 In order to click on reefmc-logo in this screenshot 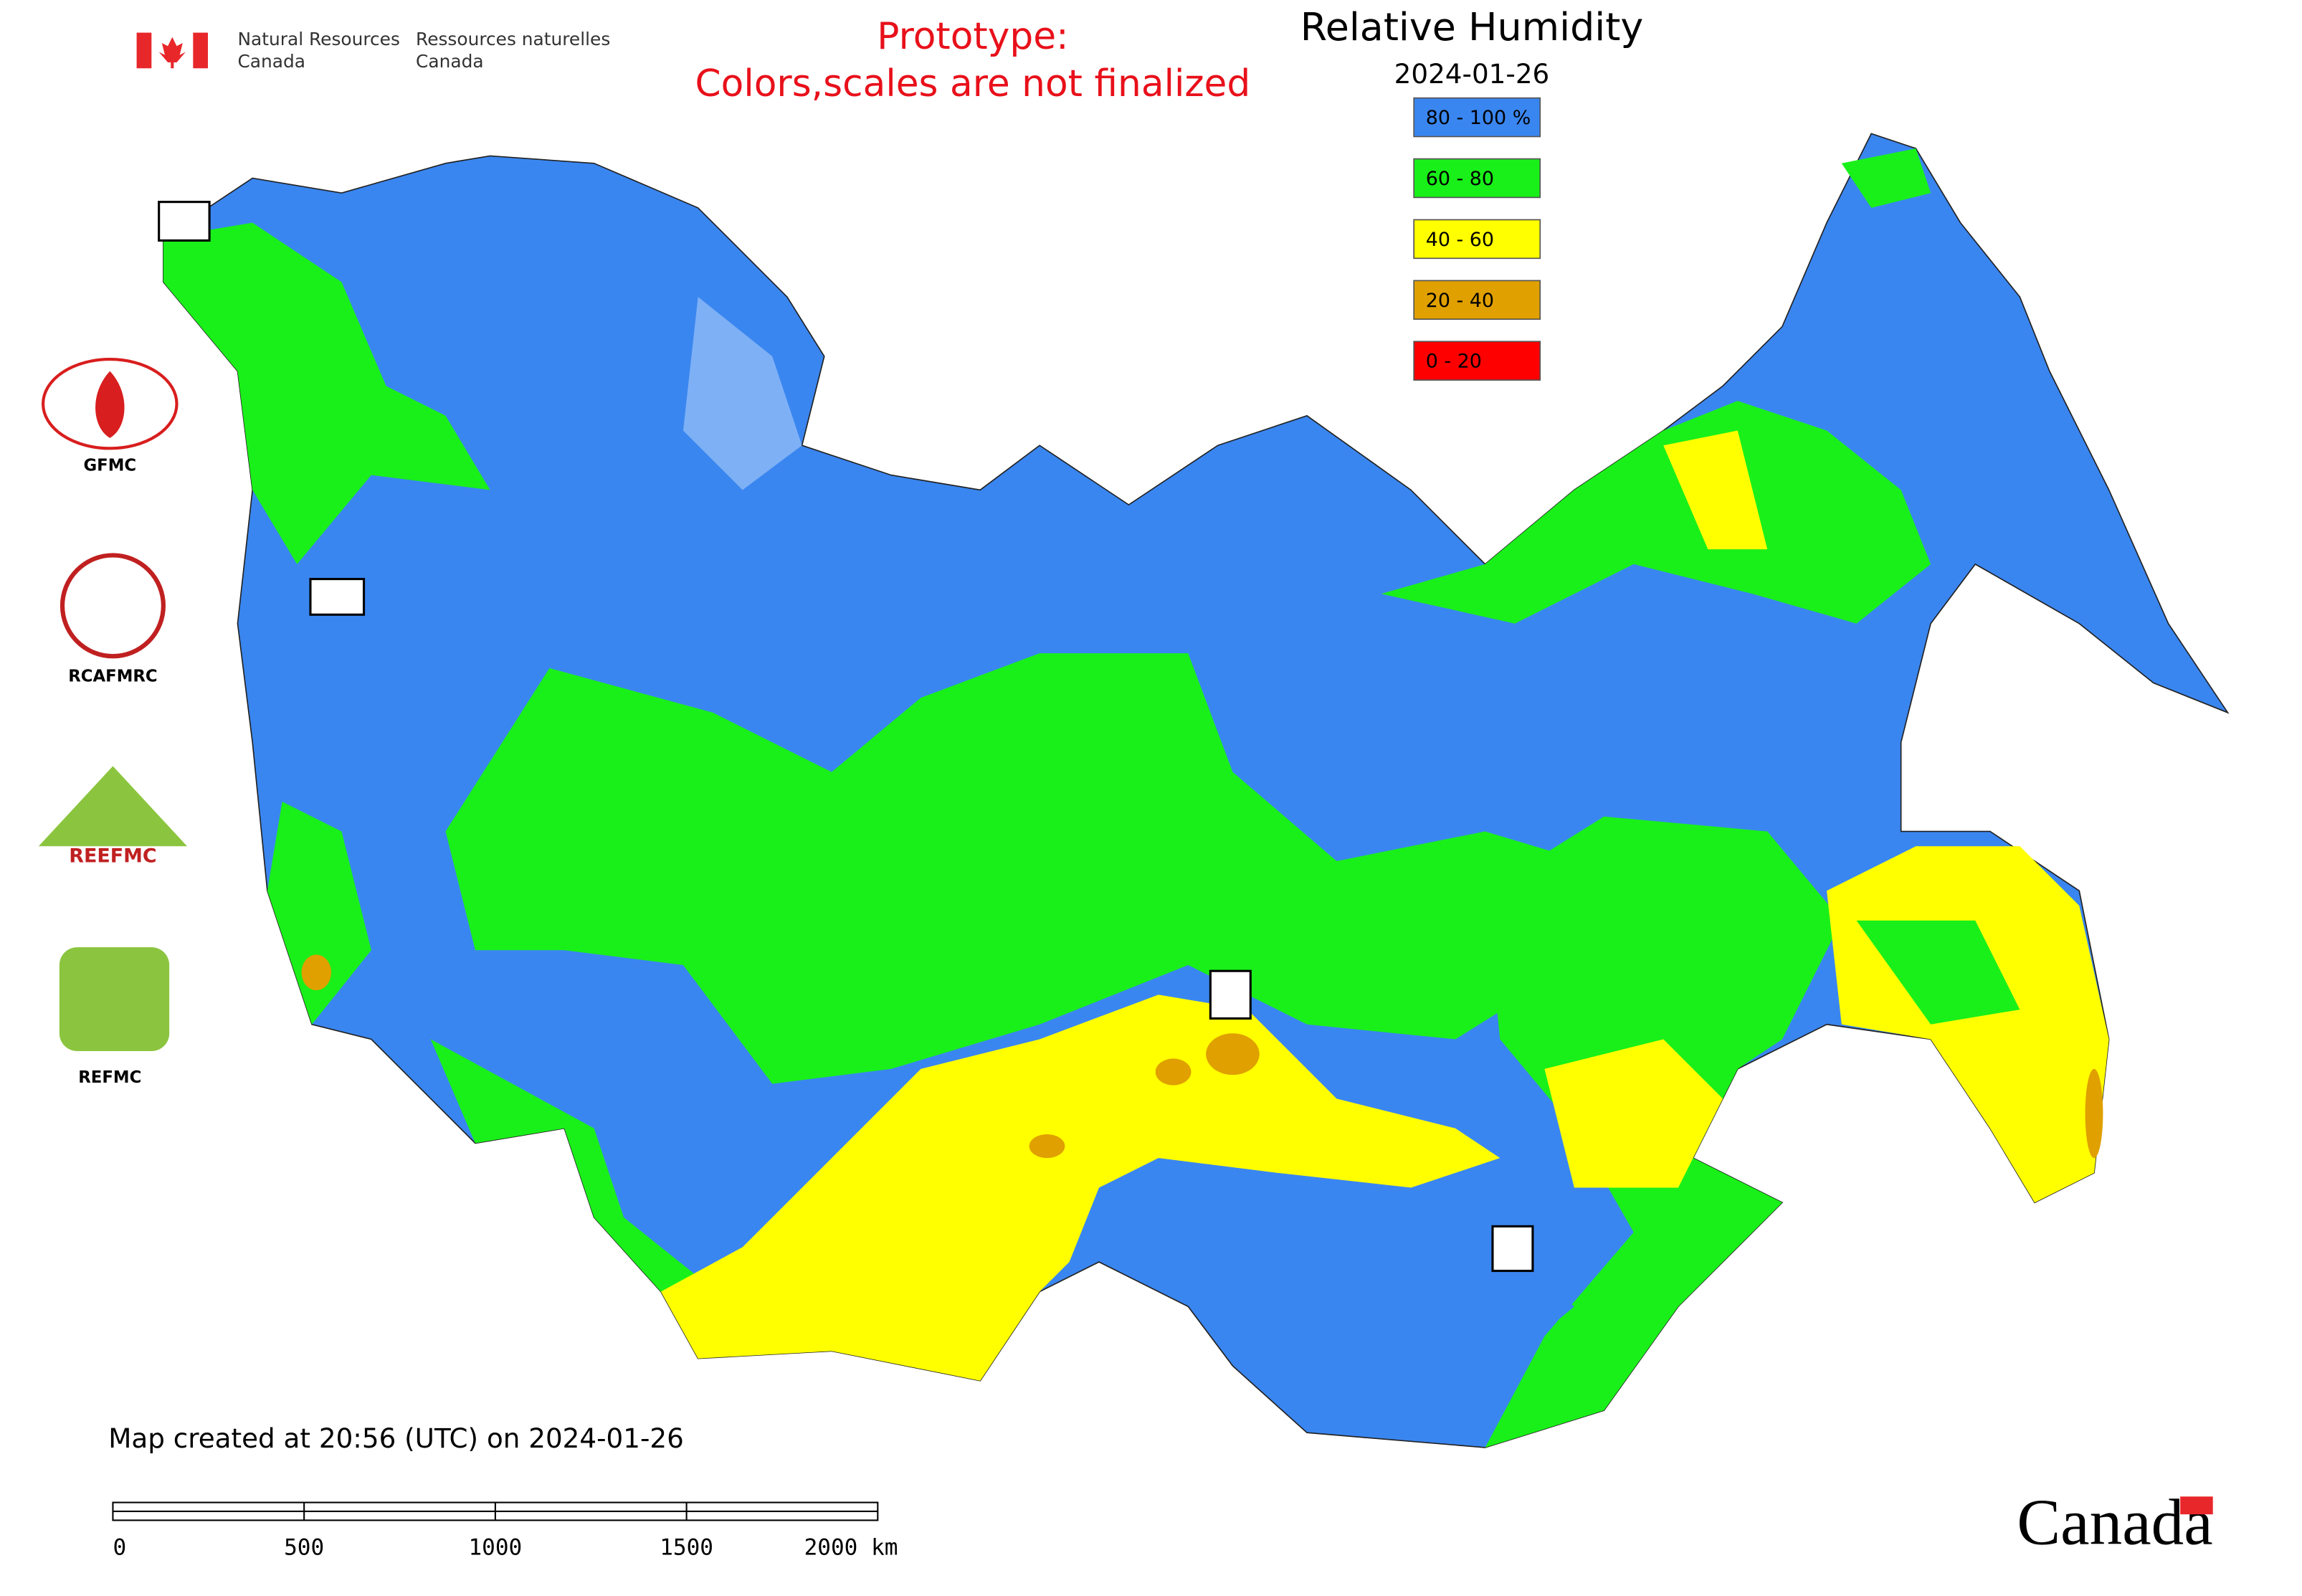, I will do `click(113, 806)`.